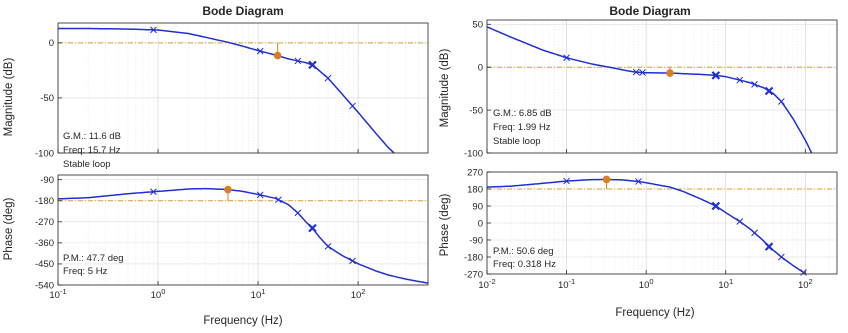 The image size is (848, 333). Describe the element at coordinates (242, 11) in the screenshot. I see `left-chart-title: Bode Diagram` at that location.